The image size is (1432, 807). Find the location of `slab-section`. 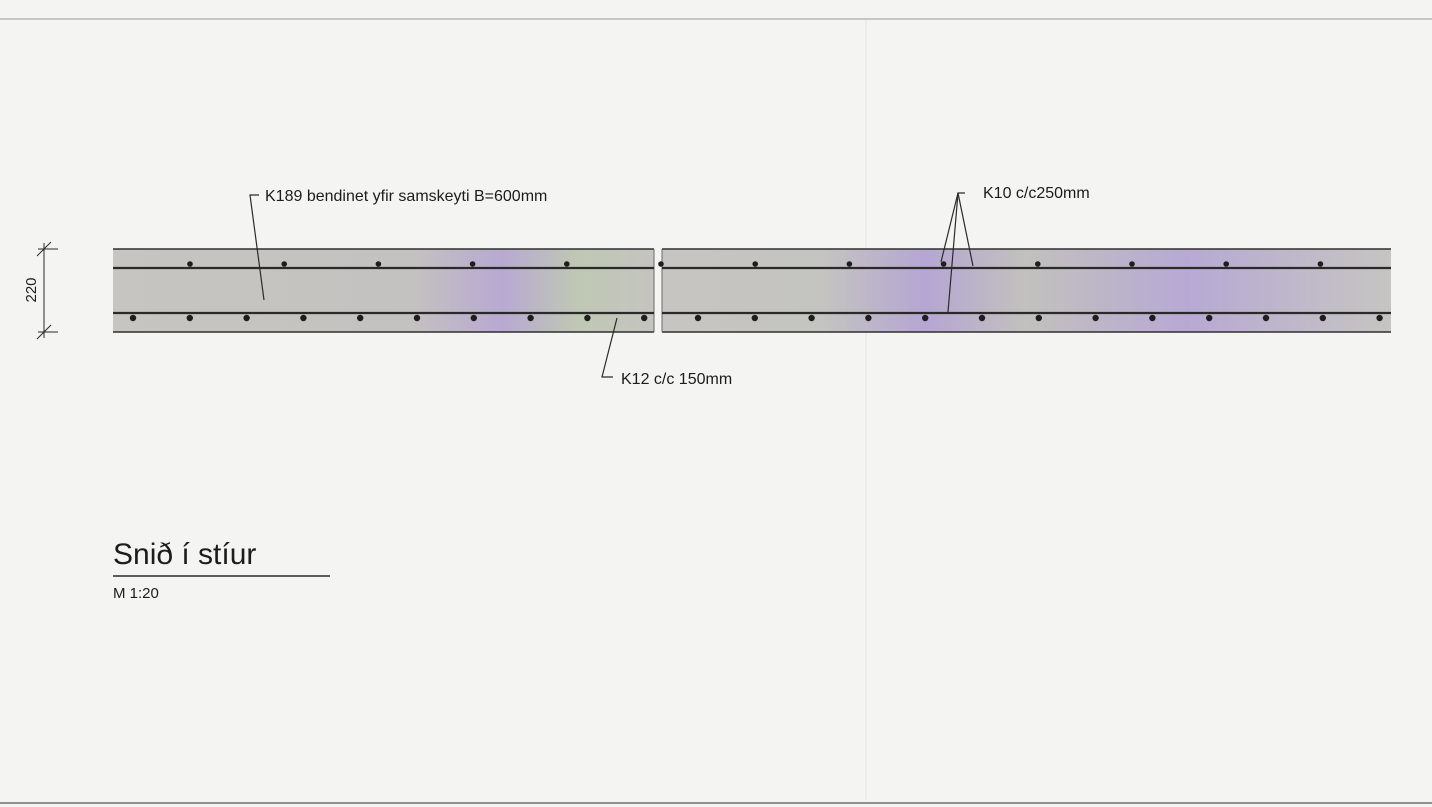

slab-section is located at coordinates (752, 290).